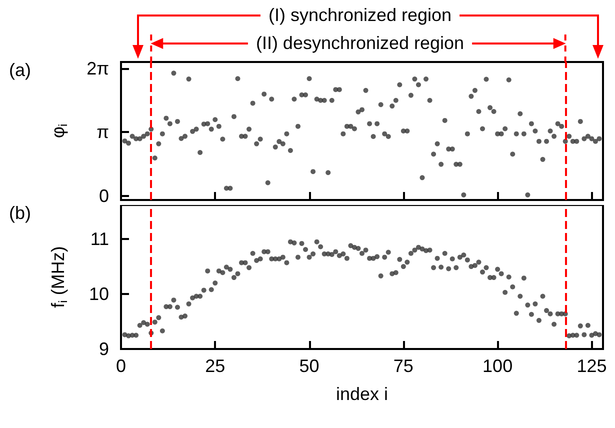 The image size is (615, 428). What do you see at coordinates (20, 213) in the screenshot?
I see `chart-title: (b)` at bounding box center [20, 213].